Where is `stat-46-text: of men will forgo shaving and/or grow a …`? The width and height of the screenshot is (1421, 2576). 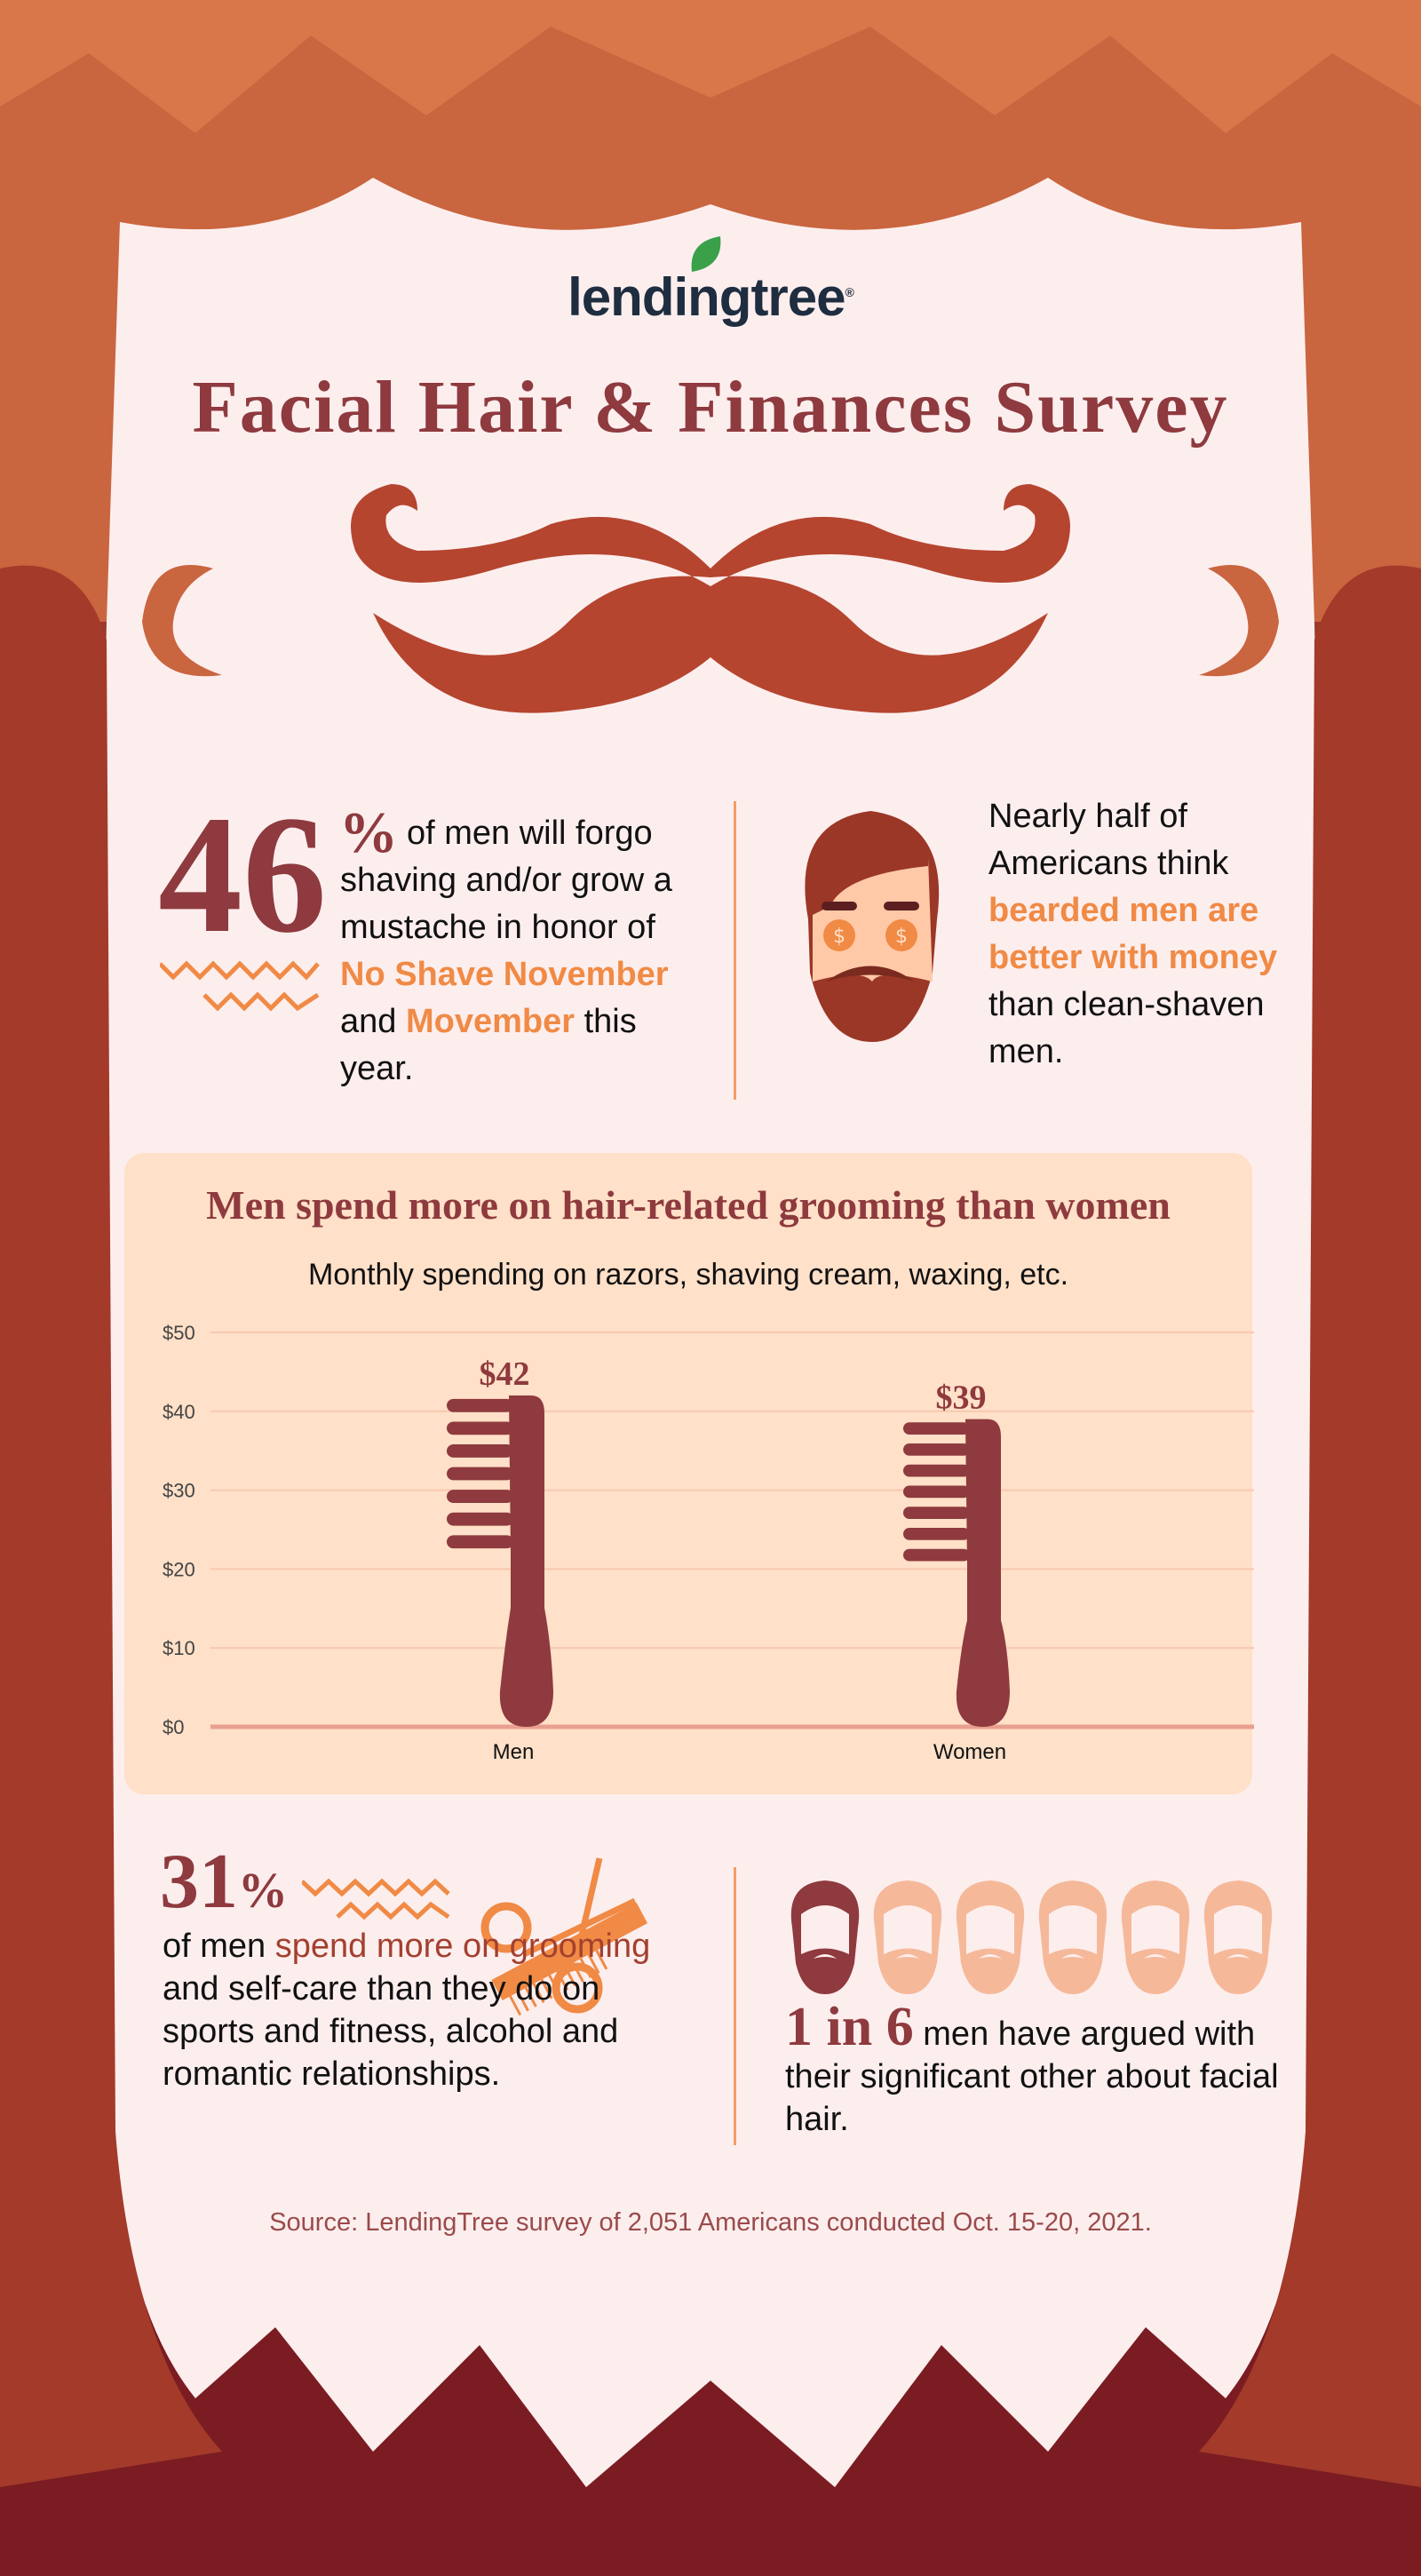 stat-46-text: of men will forgo shaving and/or grow a … is located at coordinates (506, 951).